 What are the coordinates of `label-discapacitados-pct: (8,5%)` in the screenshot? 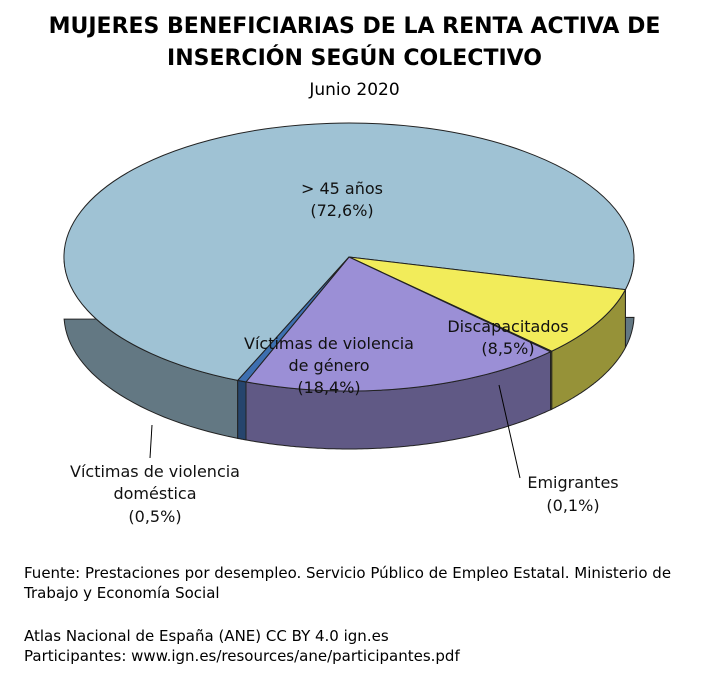 It's located at (507, 348).